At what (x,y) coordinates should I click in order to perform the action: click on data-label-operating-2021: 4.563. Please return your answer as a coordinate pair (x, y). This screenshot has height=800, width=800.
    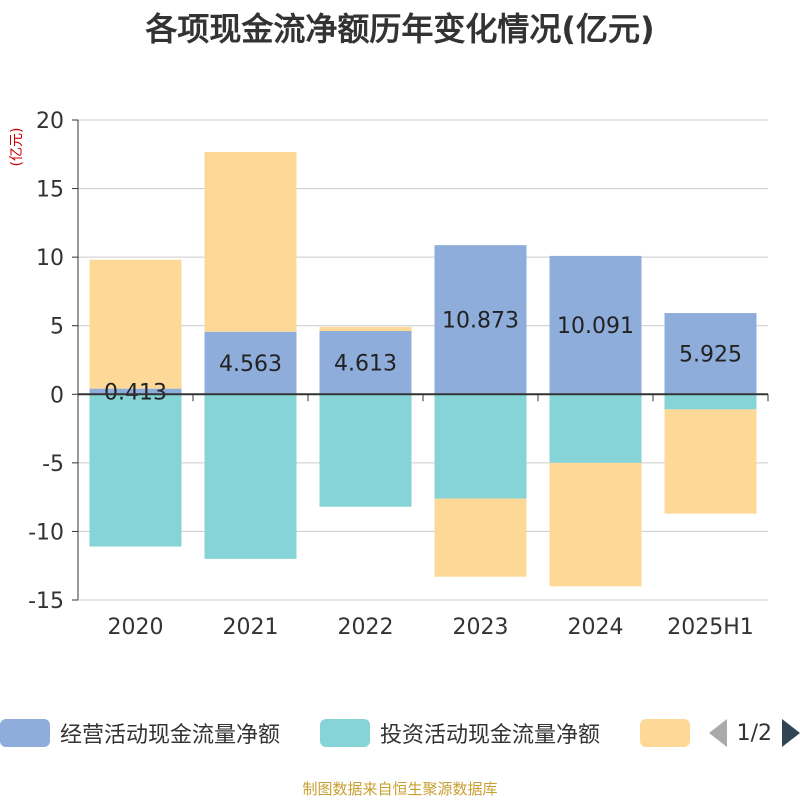
    Looking at the image, I should click on (250, 364).